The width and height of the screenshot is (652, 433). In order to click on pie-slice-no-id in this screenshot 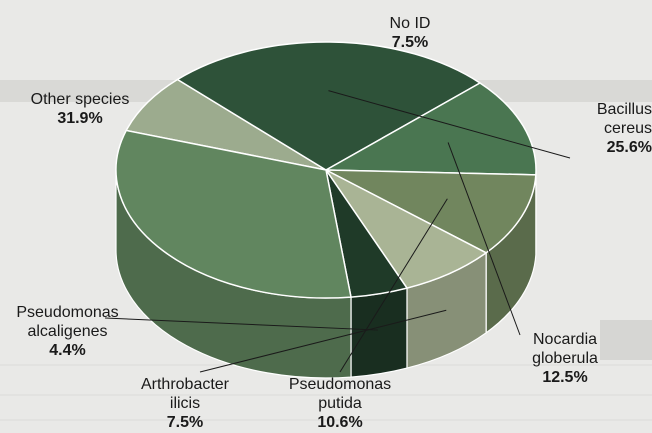, I will do `click(226, 124)`.